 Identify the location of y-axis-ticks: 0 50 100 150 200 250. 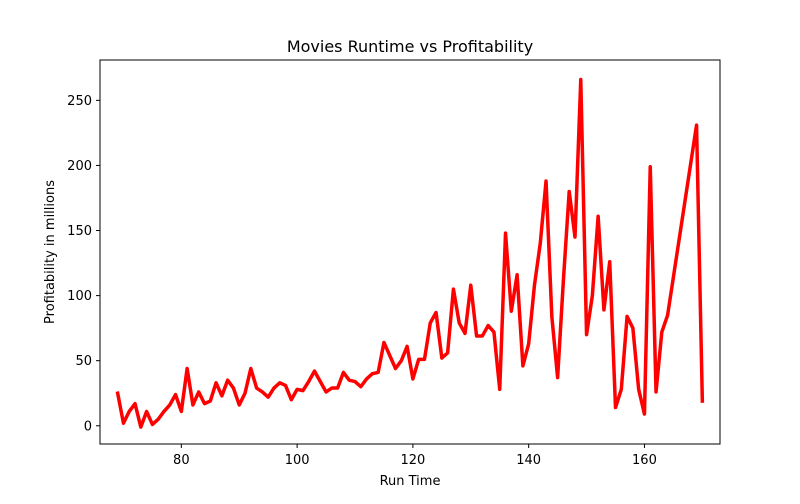
(83, 264).